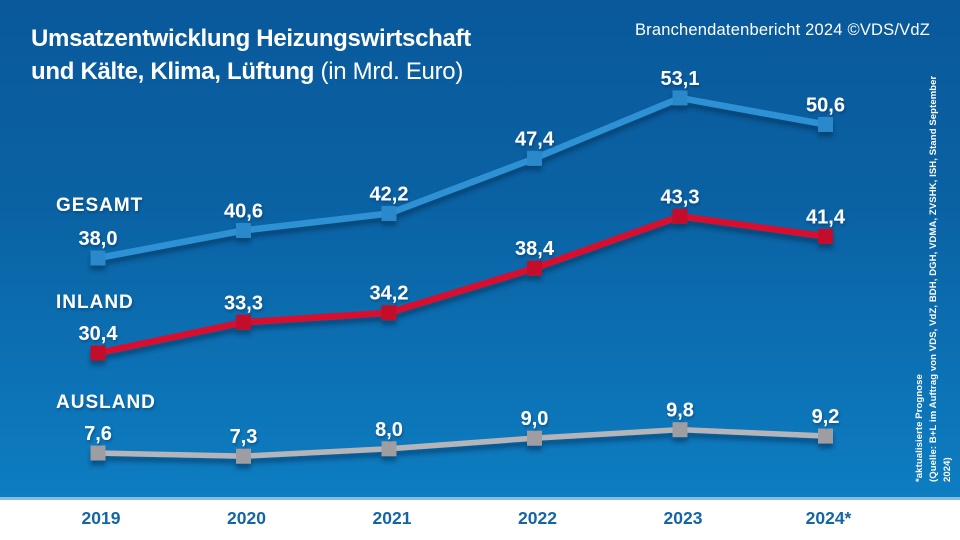 This screenshot has height=540, width=960. I want to click on value-labels-ausland: 7,6 7,3 8,0 9,0 9,8 9,2, so click(461, 424).